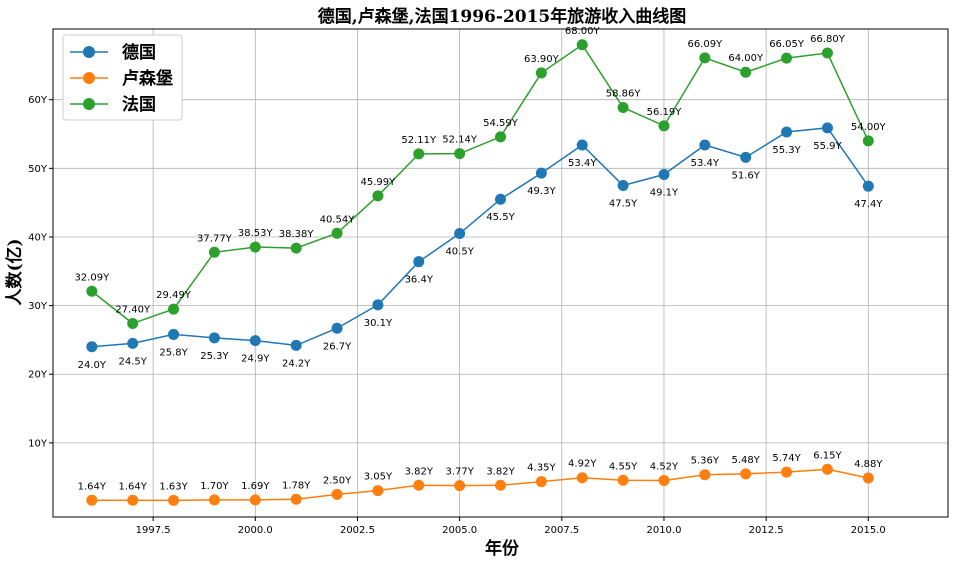 The height and width of the screenshot is (562, 957). Describe the element at coordinates (139, 104) in the screenshot. I see `legend-label-france: 法国` at that location.